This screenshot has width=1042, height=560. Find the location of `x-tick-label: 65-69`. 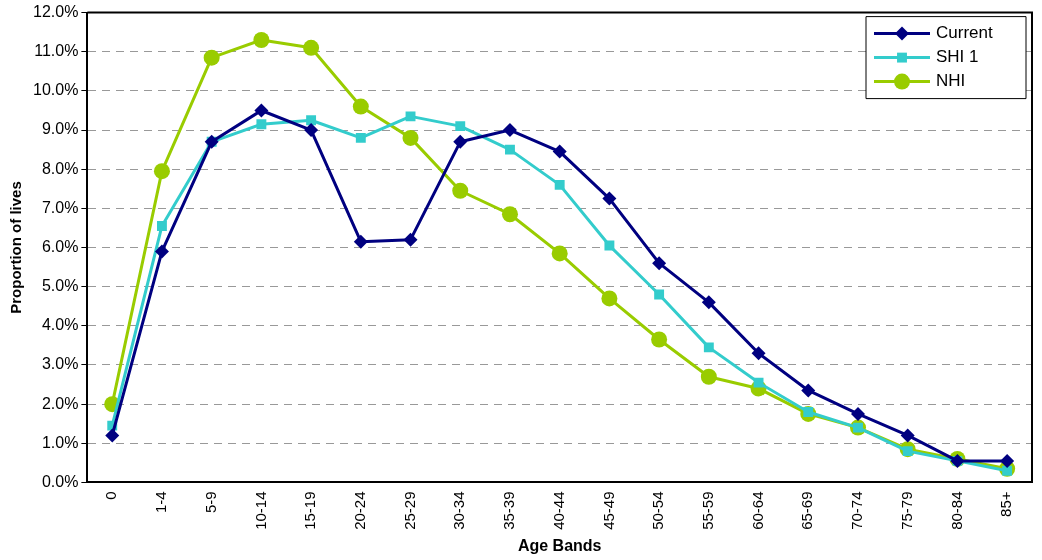

x-tick-label: 65-69 is located at coordinates (807, 510).